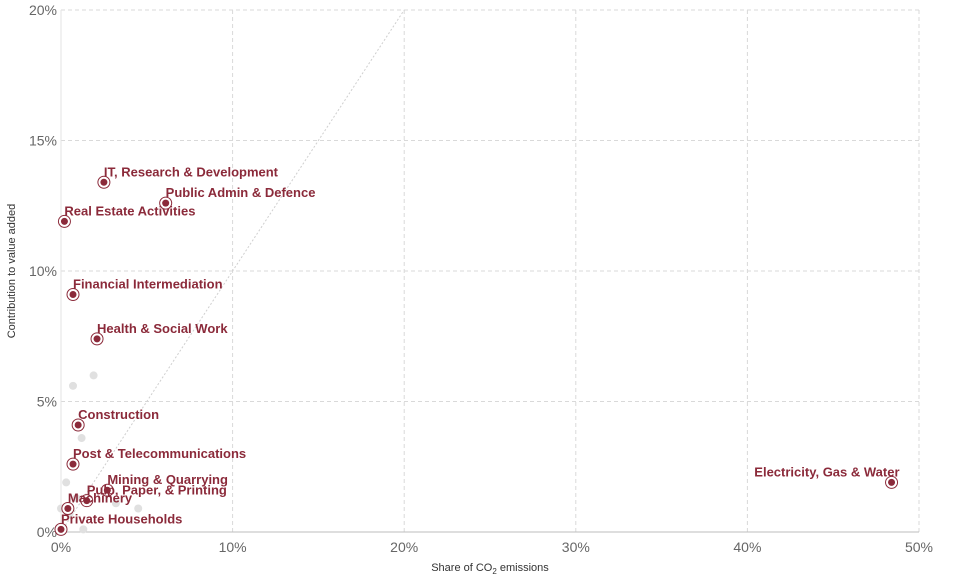  What do you see at coordinates (826, 471) in the screenshot?
I see `point-label: Electricity, Gas & Water` at bounding box center [826, 471].